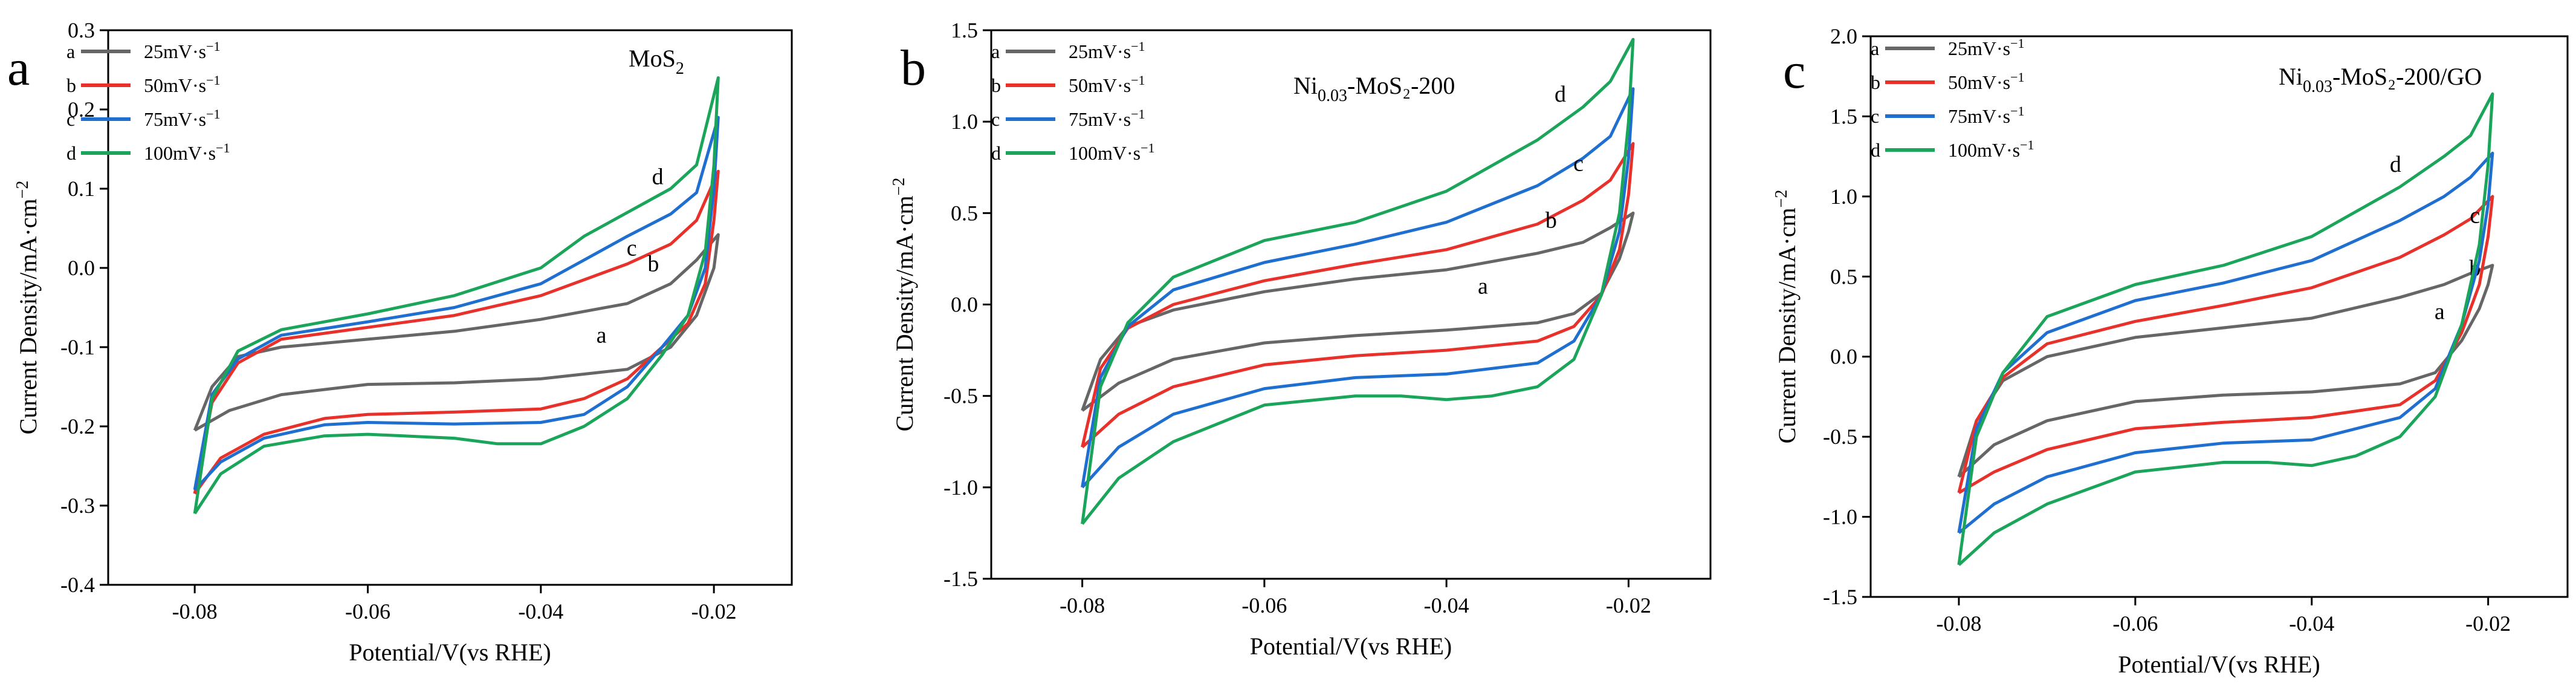  I want to click on sample-title: Ni0.03-MoS₂-200/GO, so click(2380, 79).